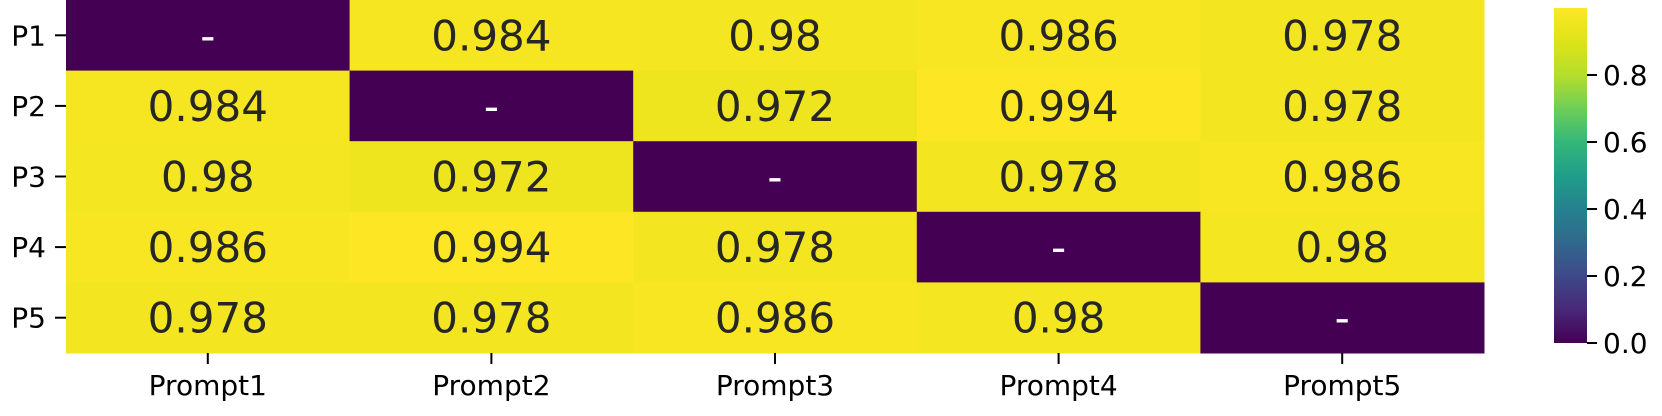 The width and height of the screenshot is (1662, 416). What do you see at coordinates (1625, 142) in the screenshot?
I see `colorbar-tick-label: 0.6` at bounding box center [1625, 142].